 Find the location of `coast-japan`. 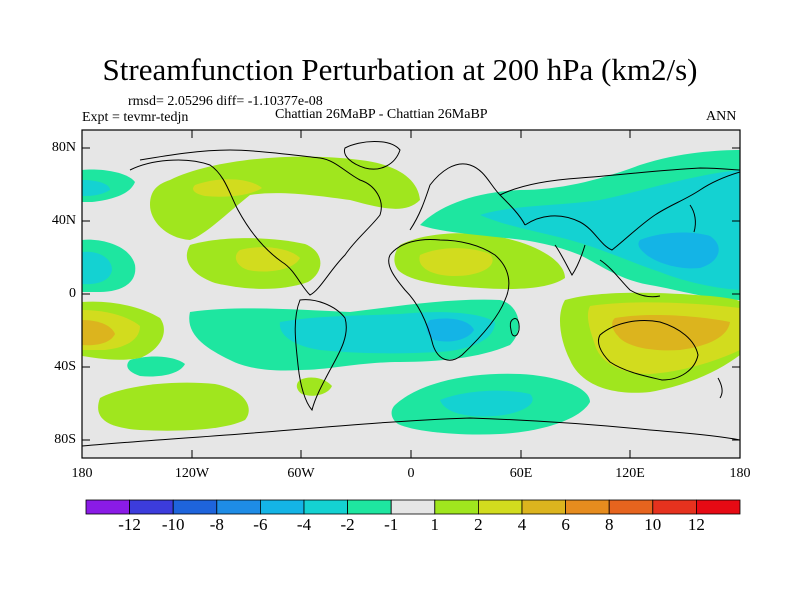

coast-japan is located at coordinates (692, 218).